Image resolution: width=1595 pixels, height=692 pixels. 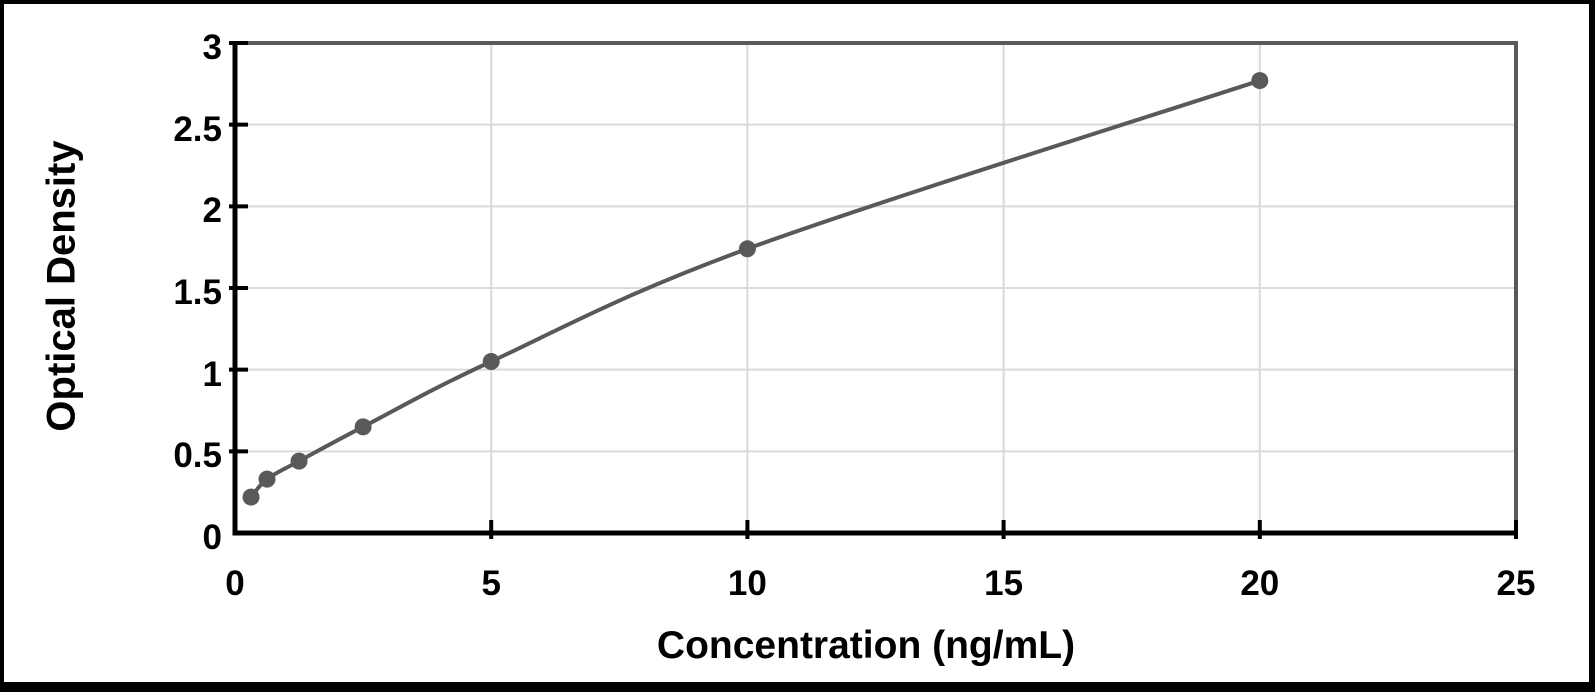 I want to click on x-tick-label: 15, so click(x=1004, y=583).